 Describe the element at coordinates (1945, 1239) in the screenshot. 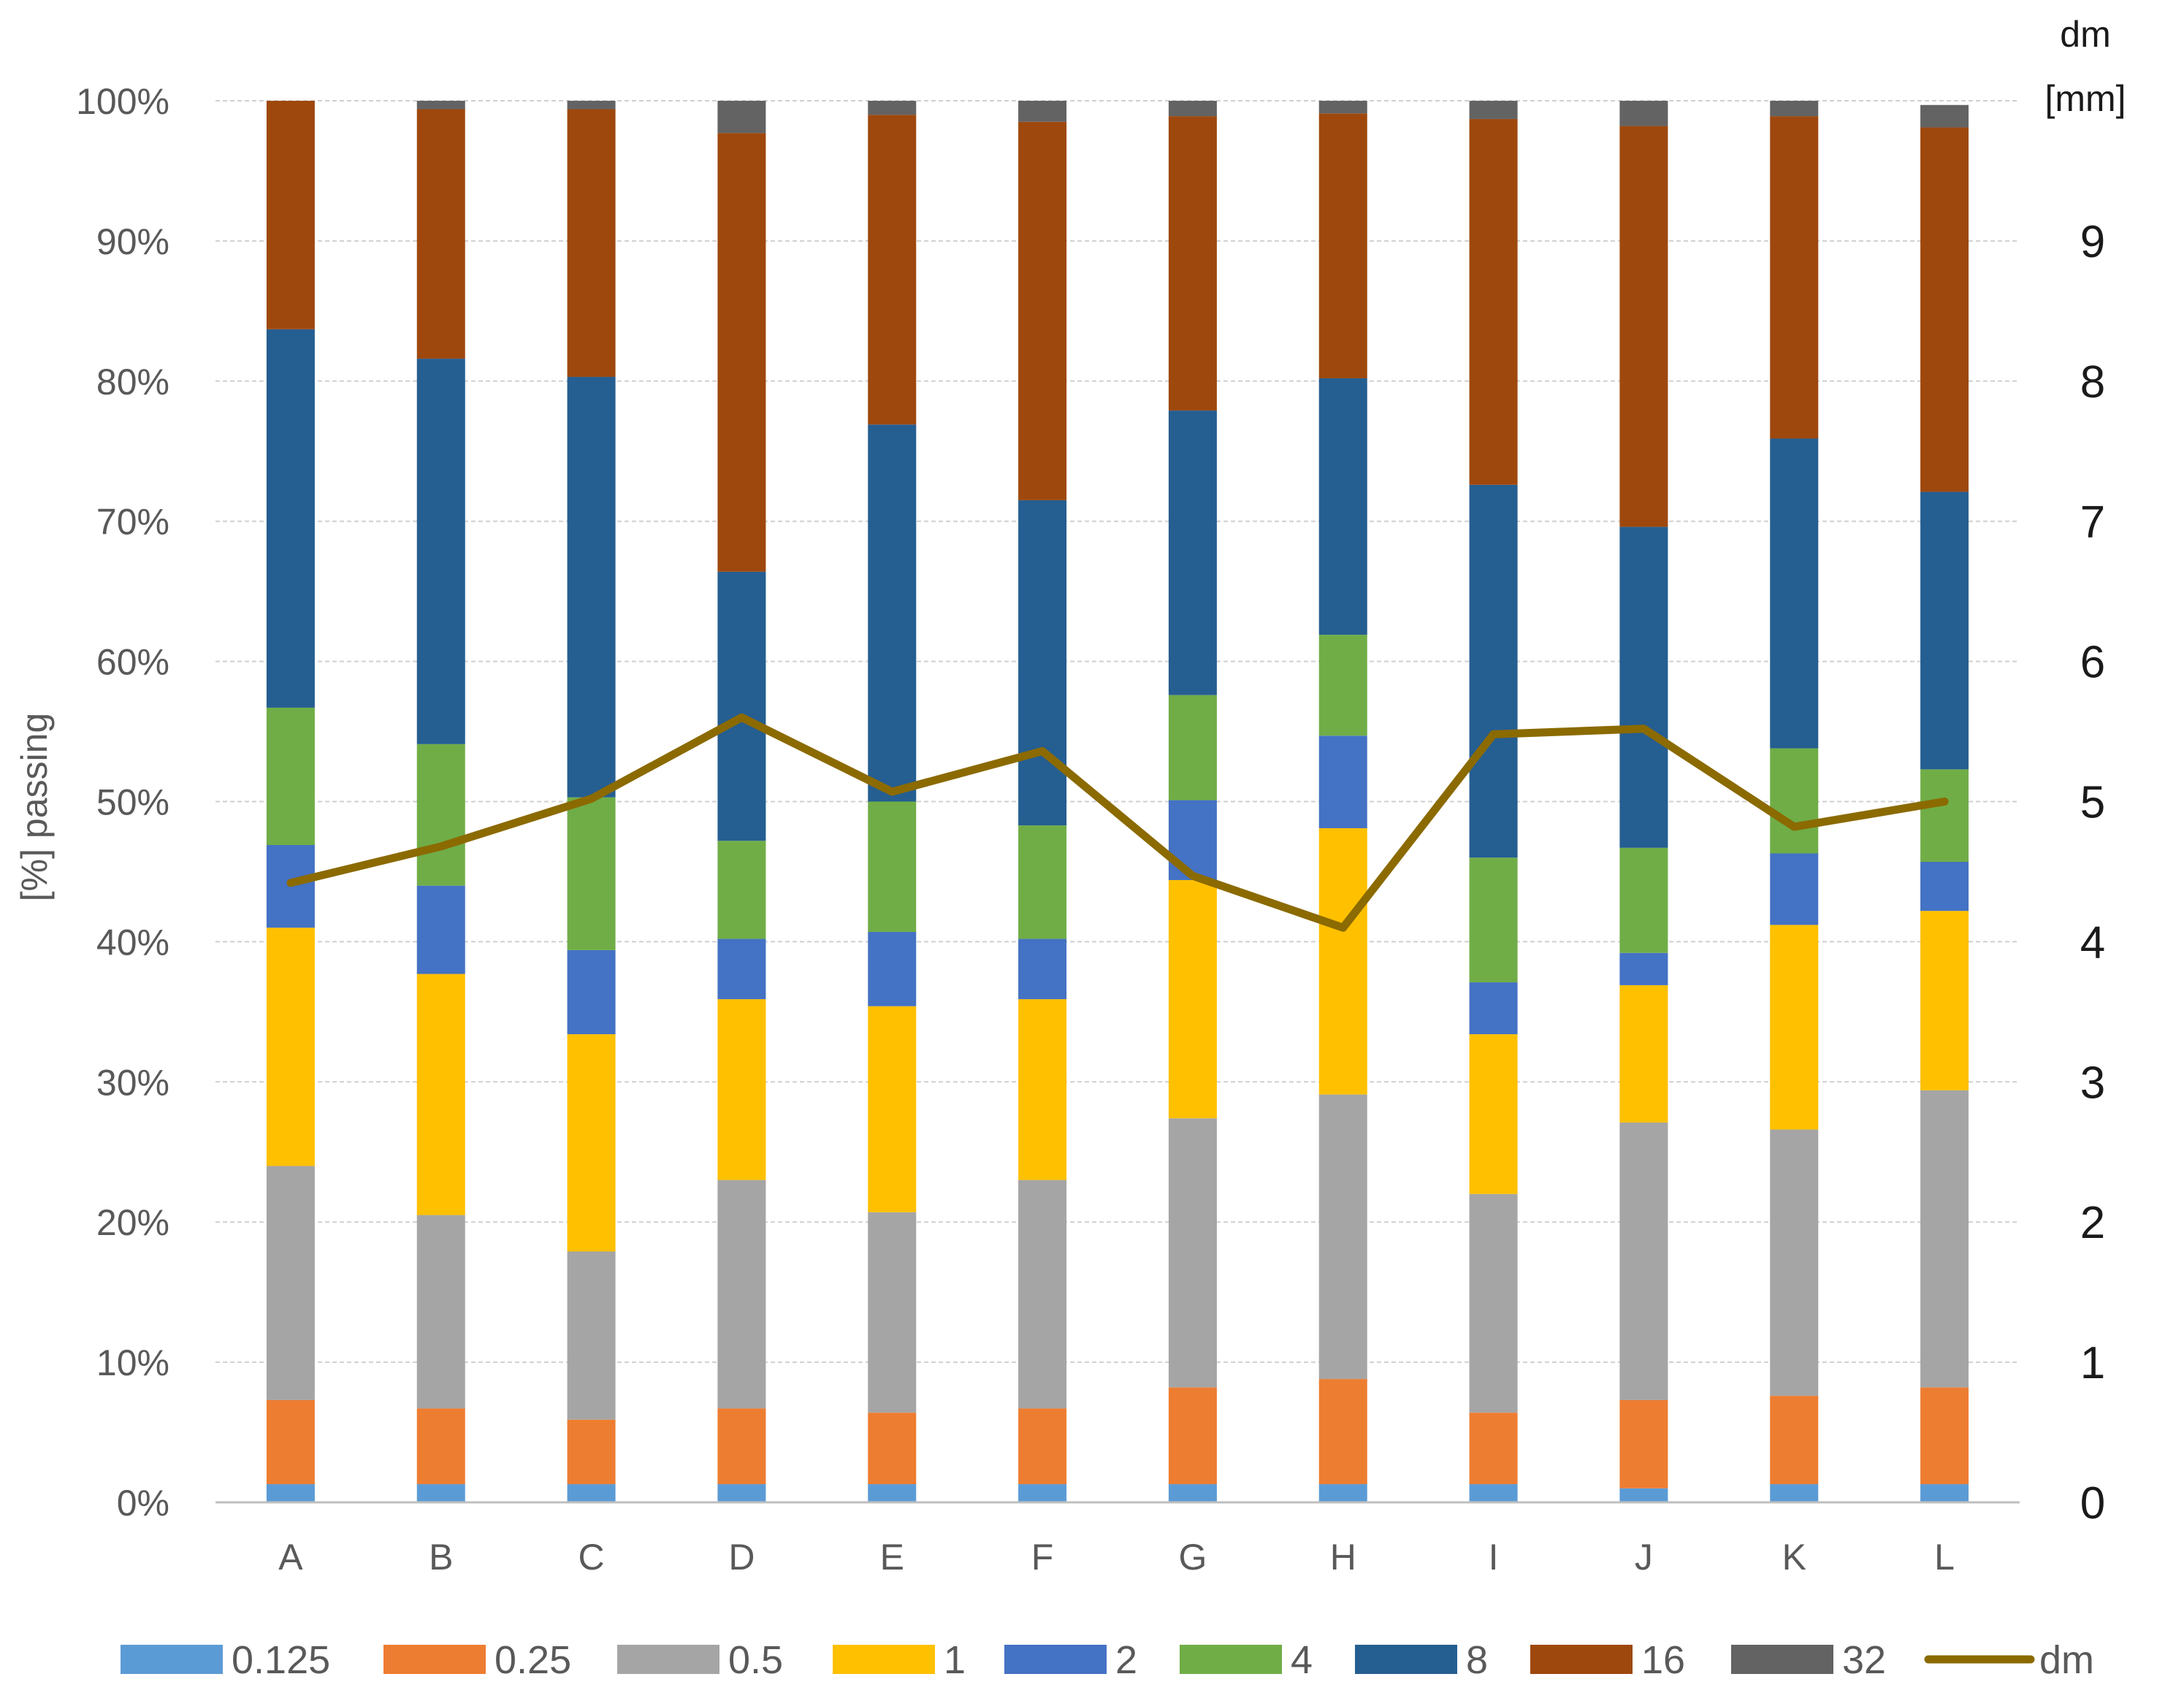

I see `bar-L-0.5` at that location.